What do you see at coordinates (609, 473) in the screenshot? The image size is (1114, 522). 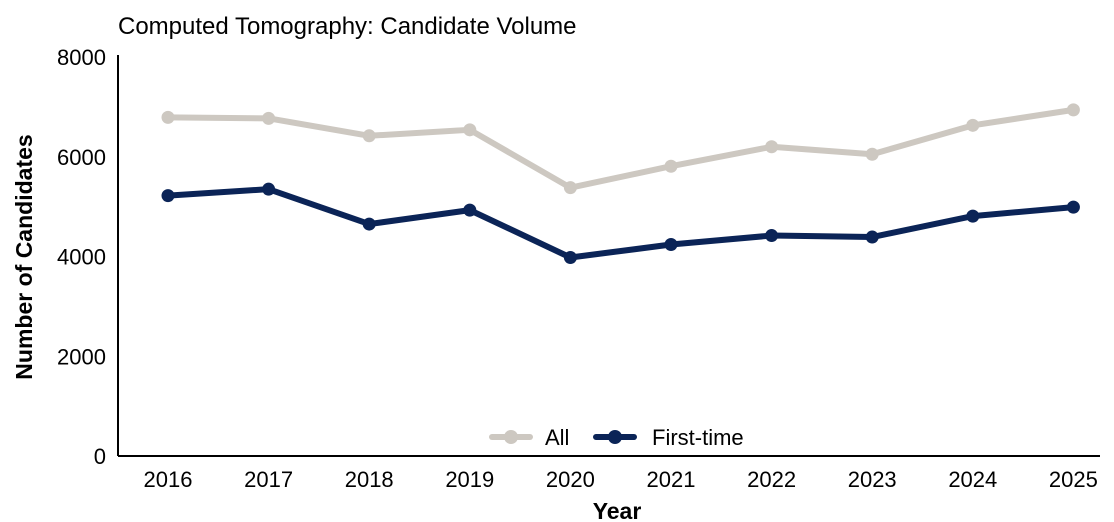 I see `x-axis: 2016 2017 2018 2019 2020 2021 2022 2023 2024 2025` at bounding box center [609, 473].